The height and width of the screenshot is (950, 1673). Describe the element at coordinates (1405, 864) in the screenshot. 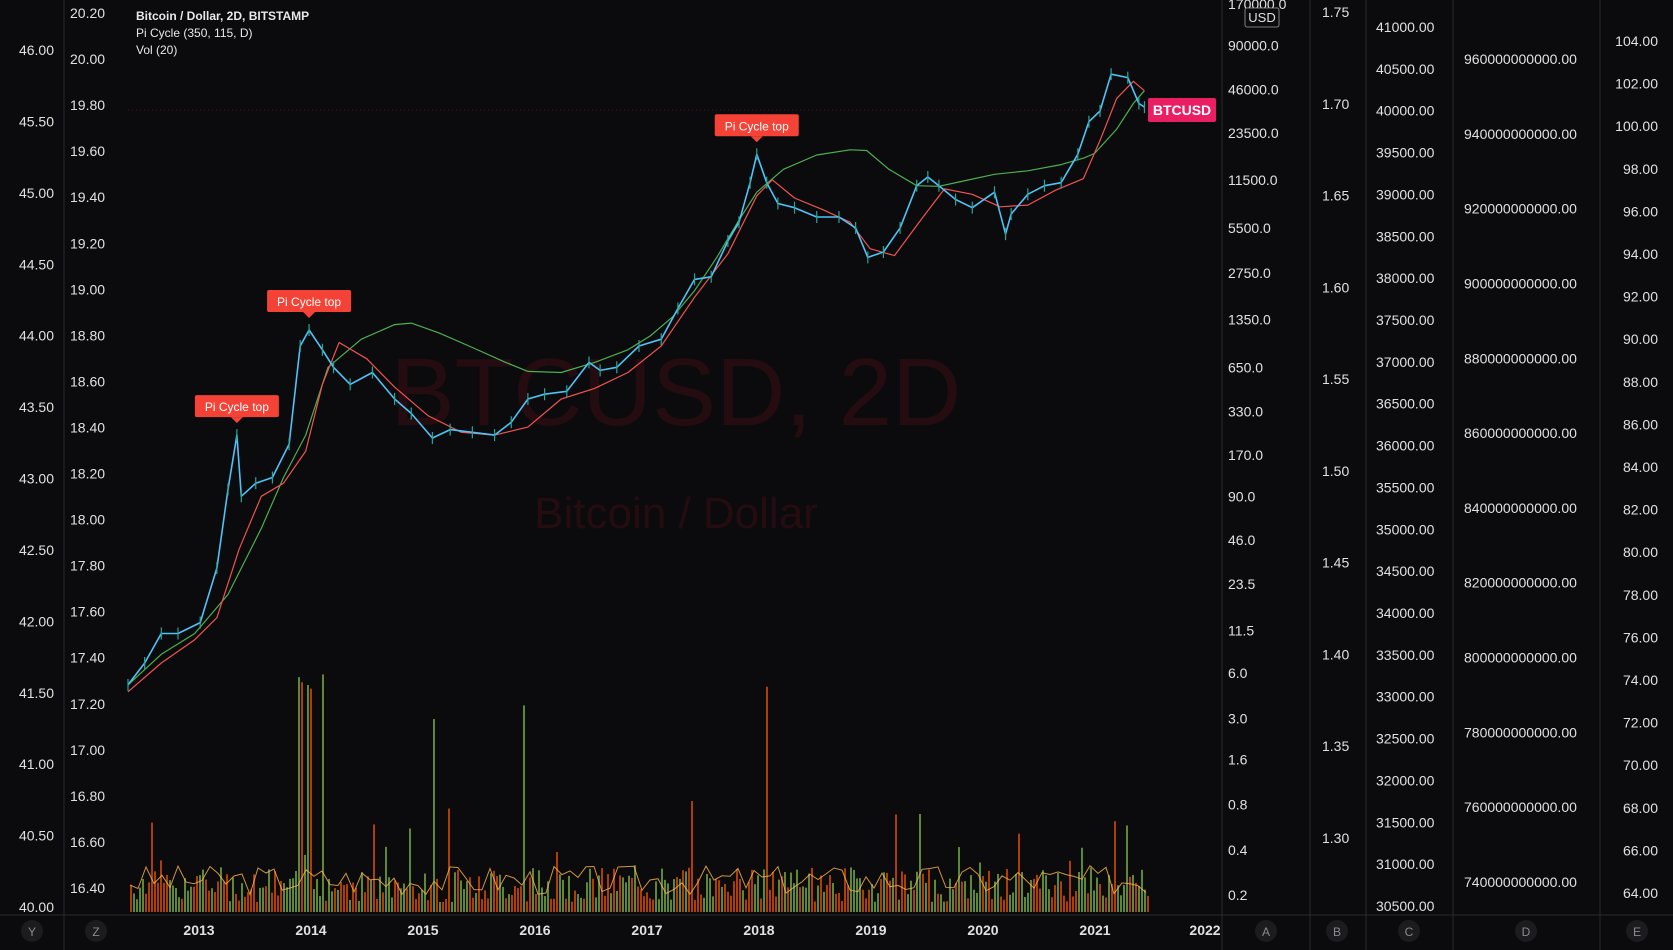

I see `axis-c-tick-label: 31000.00` at that location.